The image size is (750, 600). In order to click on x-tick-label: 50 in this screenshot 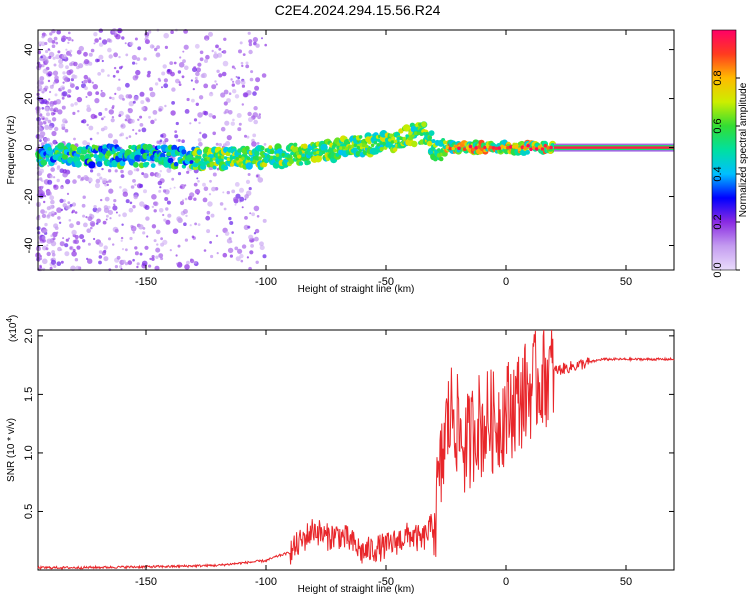, I will do `click(626, 282)`.